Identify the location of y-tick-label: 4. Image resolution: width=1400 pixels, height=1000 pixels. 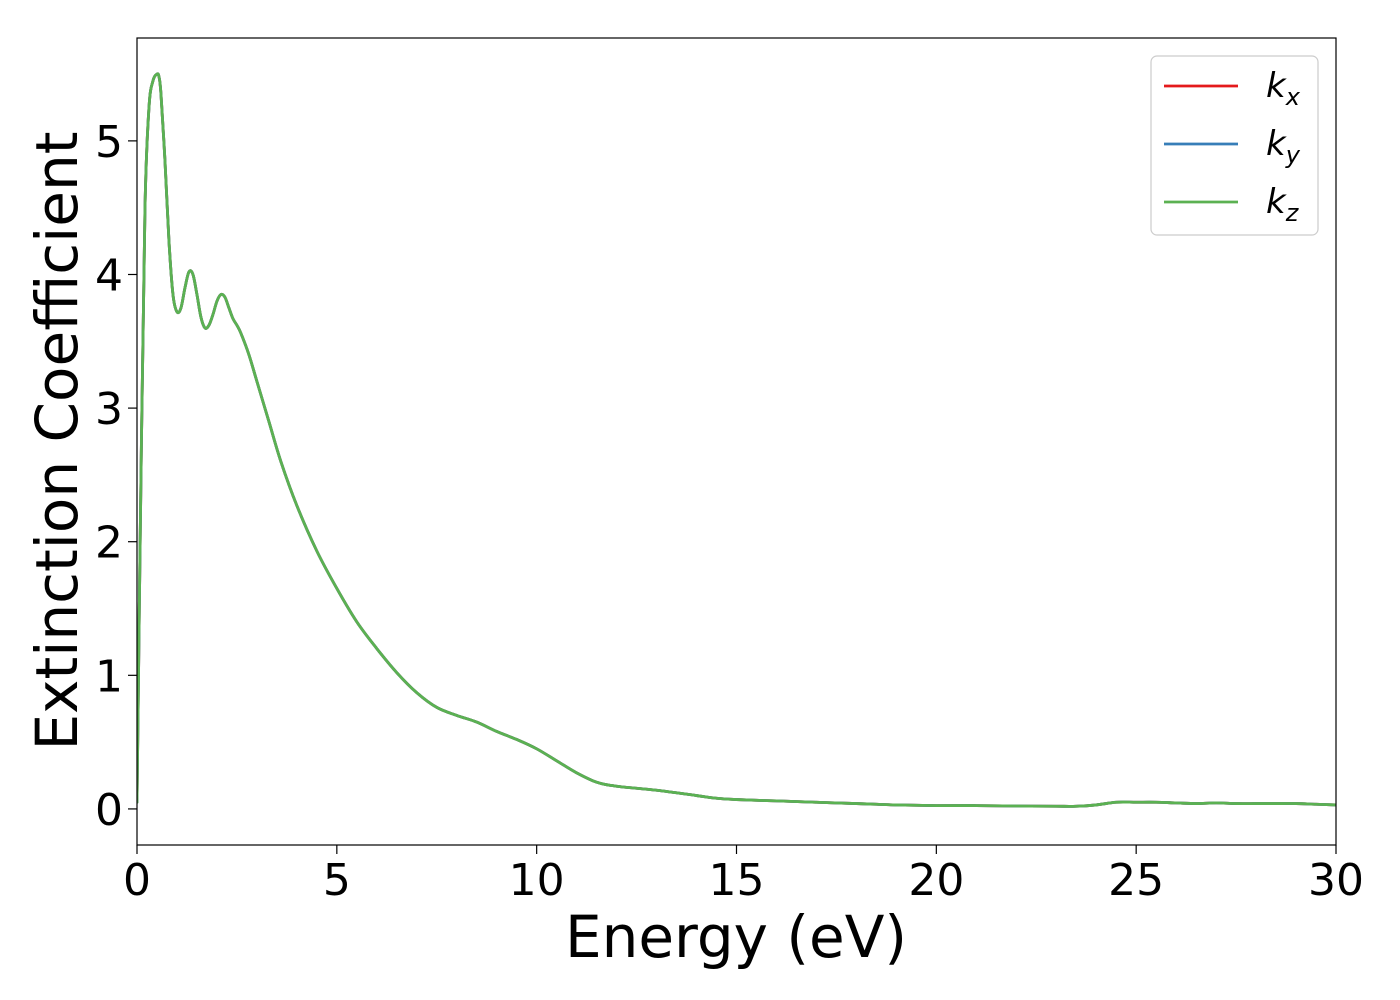
(109, 275).